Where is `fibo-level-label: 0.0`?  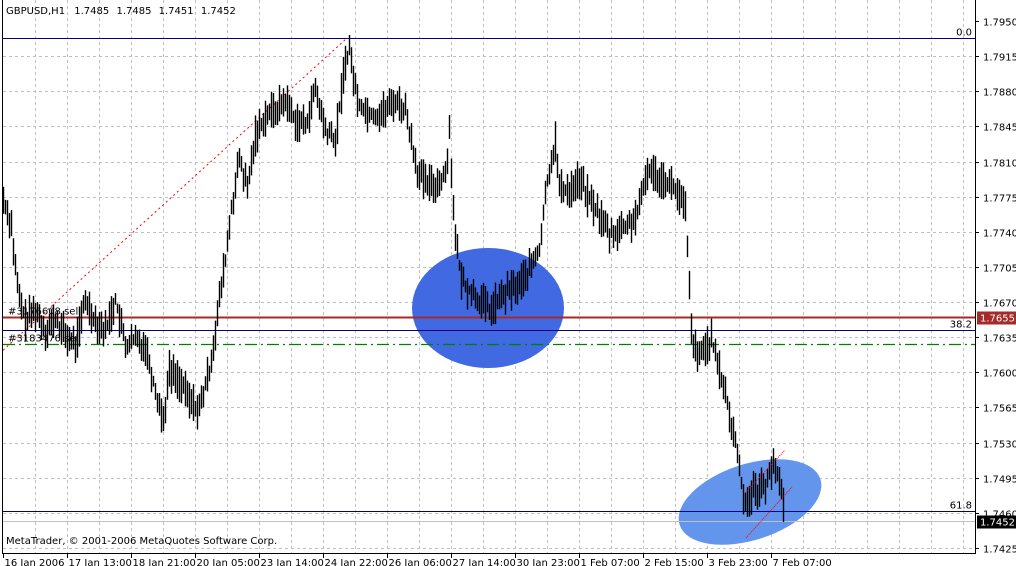 fibo-level-label: 0.0 is located at coordinates (964, 33).